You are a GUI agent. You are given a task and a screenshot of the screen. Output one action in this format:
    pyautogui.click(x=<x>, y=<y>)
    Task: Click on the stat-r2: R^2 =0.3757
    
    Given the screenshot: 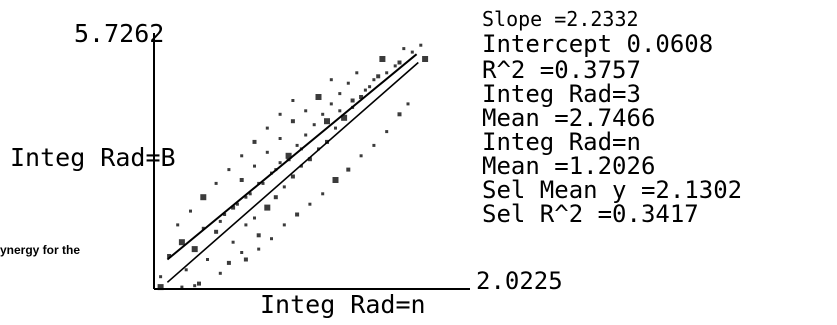 What is the action you would take?
    pyautogui.click(x=561, y=70)
    